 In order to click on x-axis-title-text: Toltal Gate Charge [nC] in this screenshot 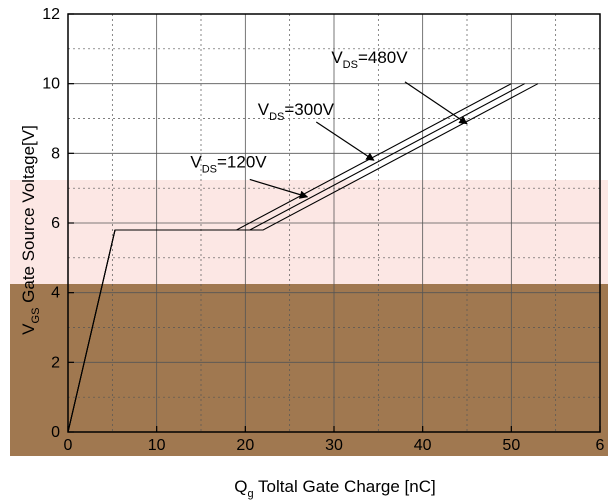, I will do `click(345, 486)`.